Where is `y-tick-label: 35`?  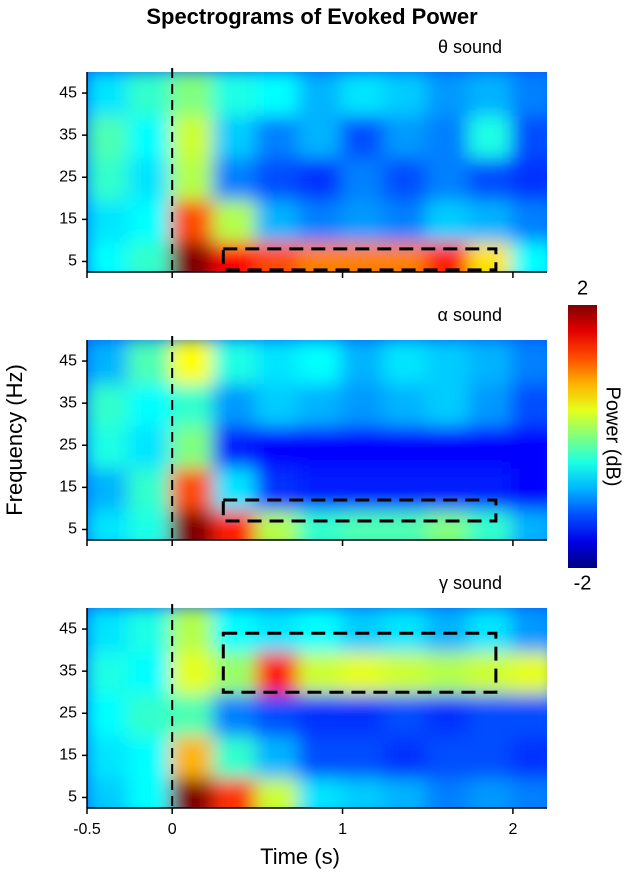 y-tick-label: 35 is located at coordinates (68, 402).